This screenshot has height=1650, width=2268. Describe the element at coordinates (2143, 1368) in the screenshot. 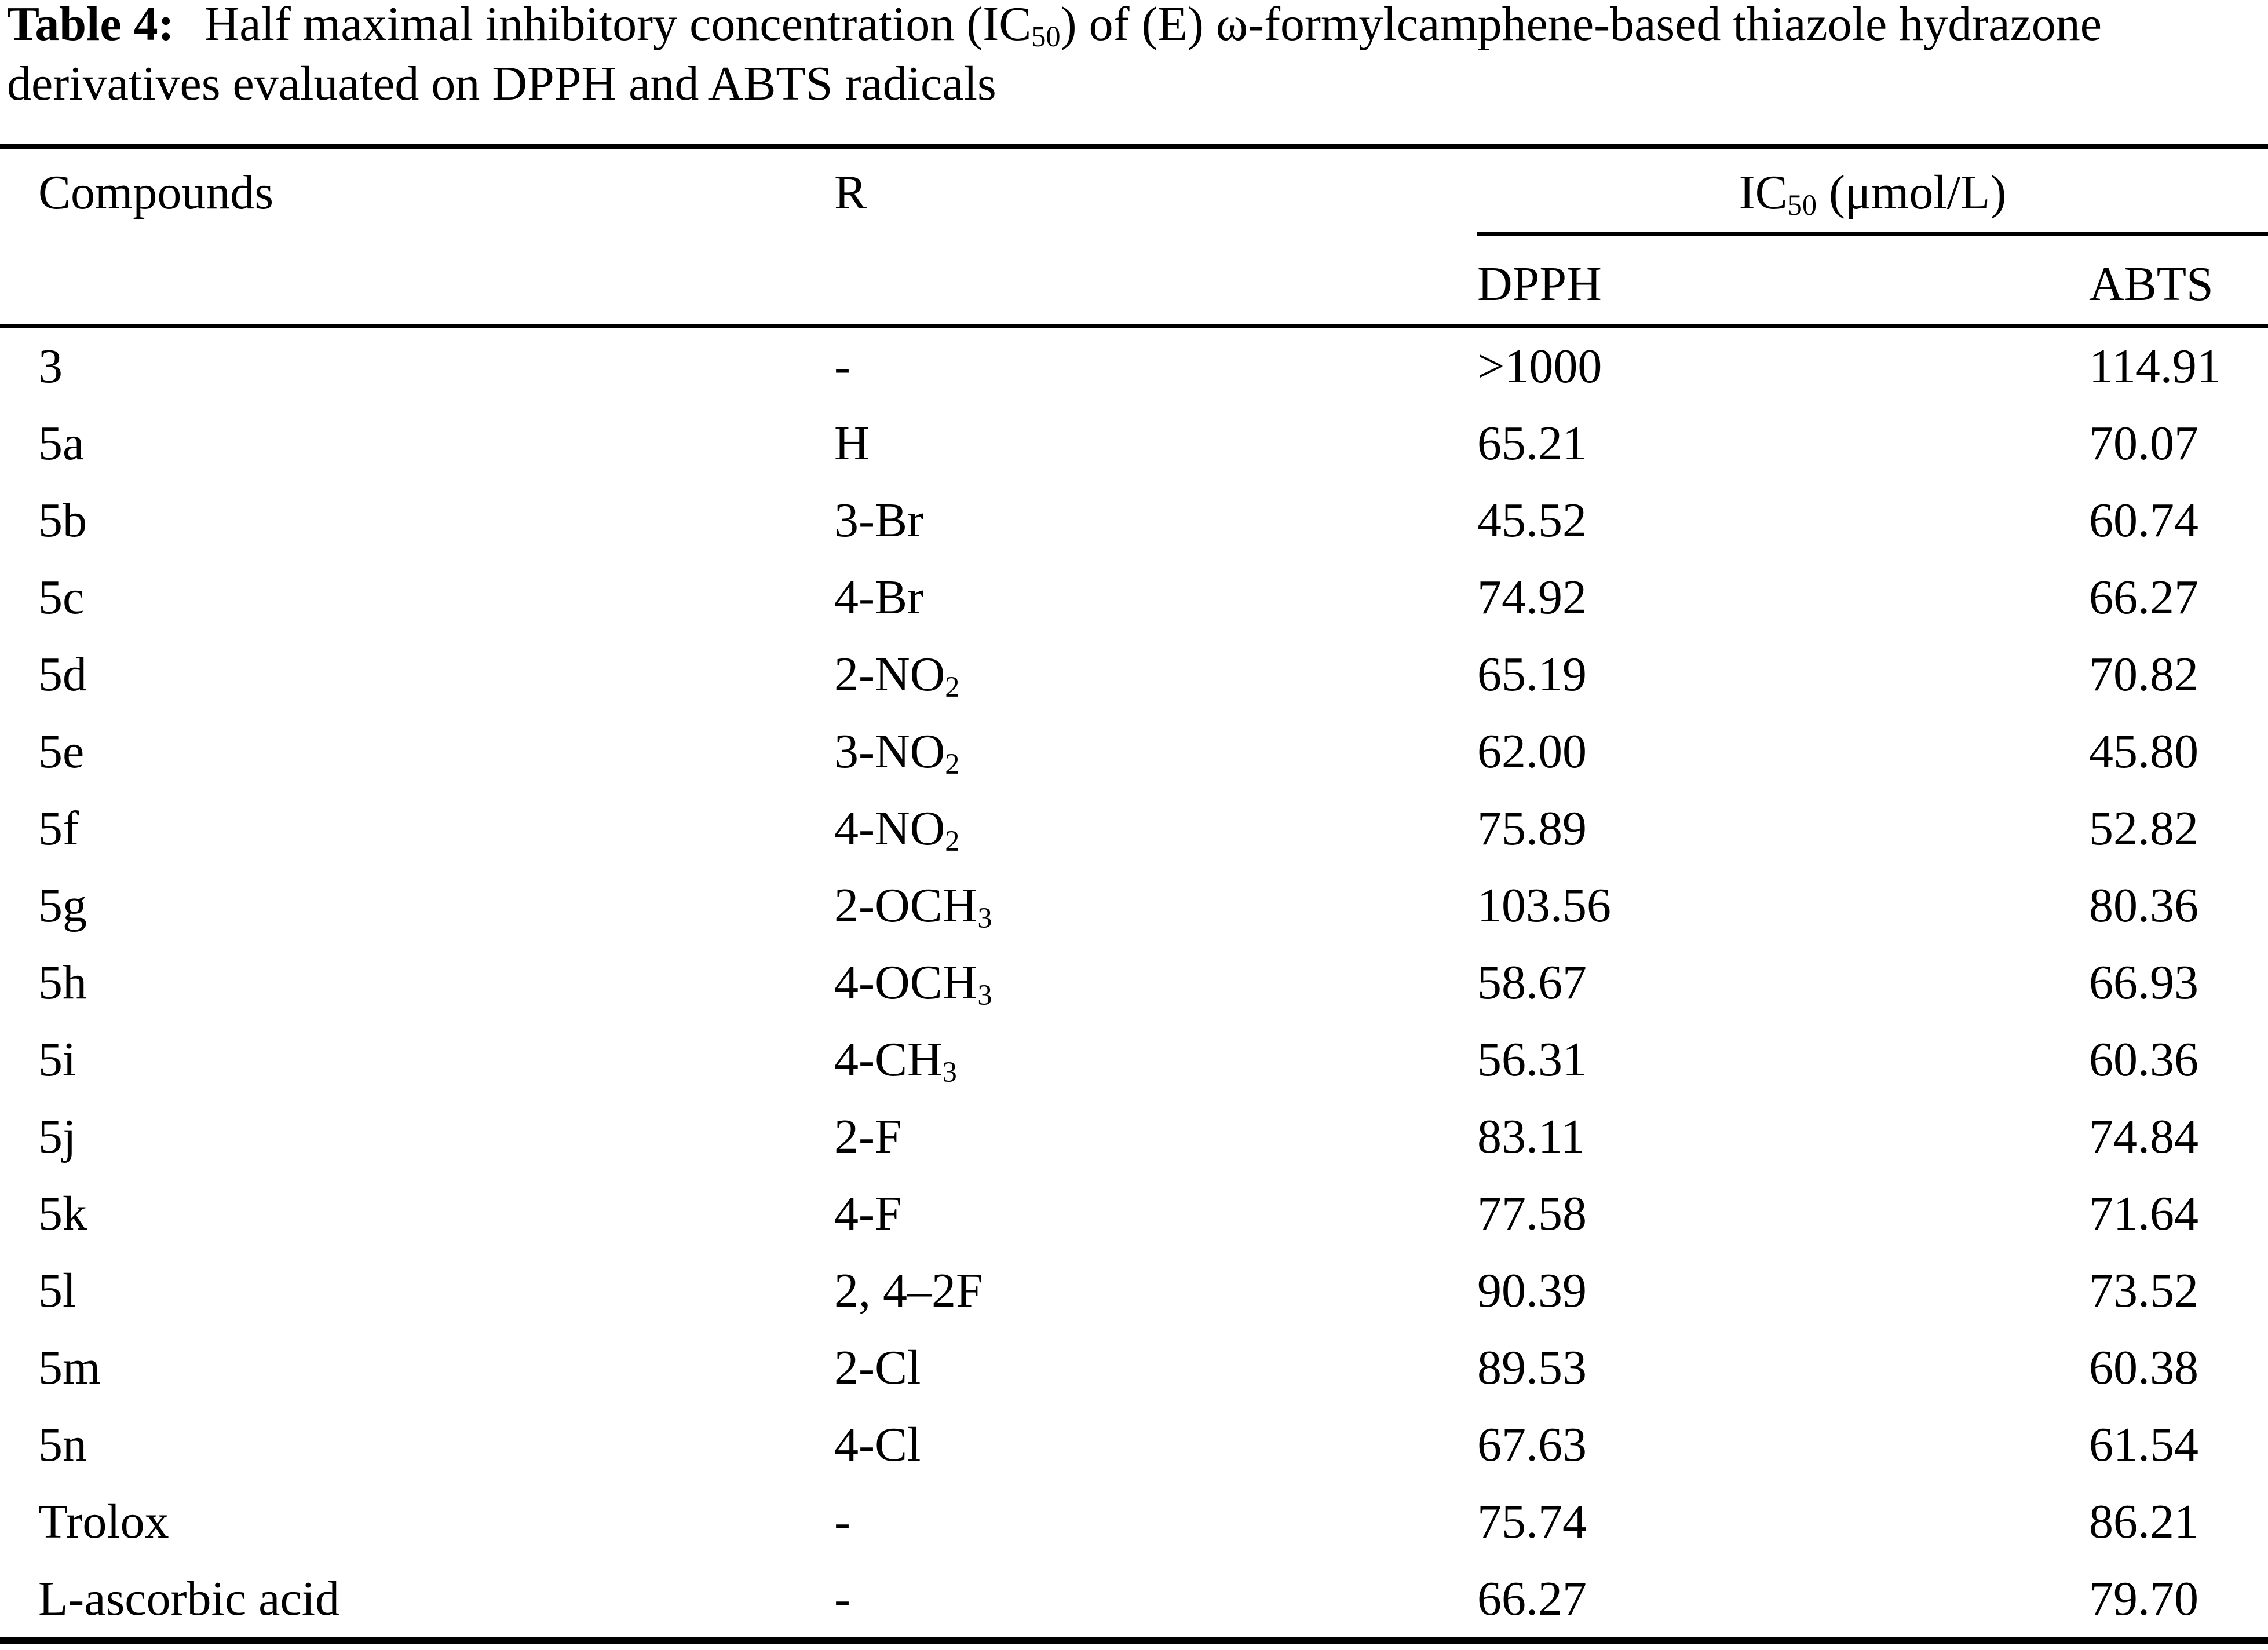

I see `cell-abts: 60.38` at that location.